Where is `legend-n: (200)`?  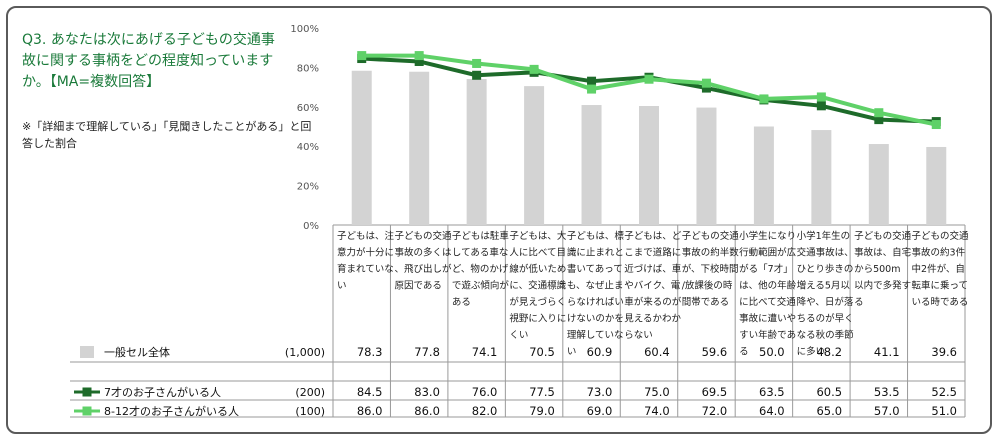
legend-n: (200) is located at coordinates (310, 392).